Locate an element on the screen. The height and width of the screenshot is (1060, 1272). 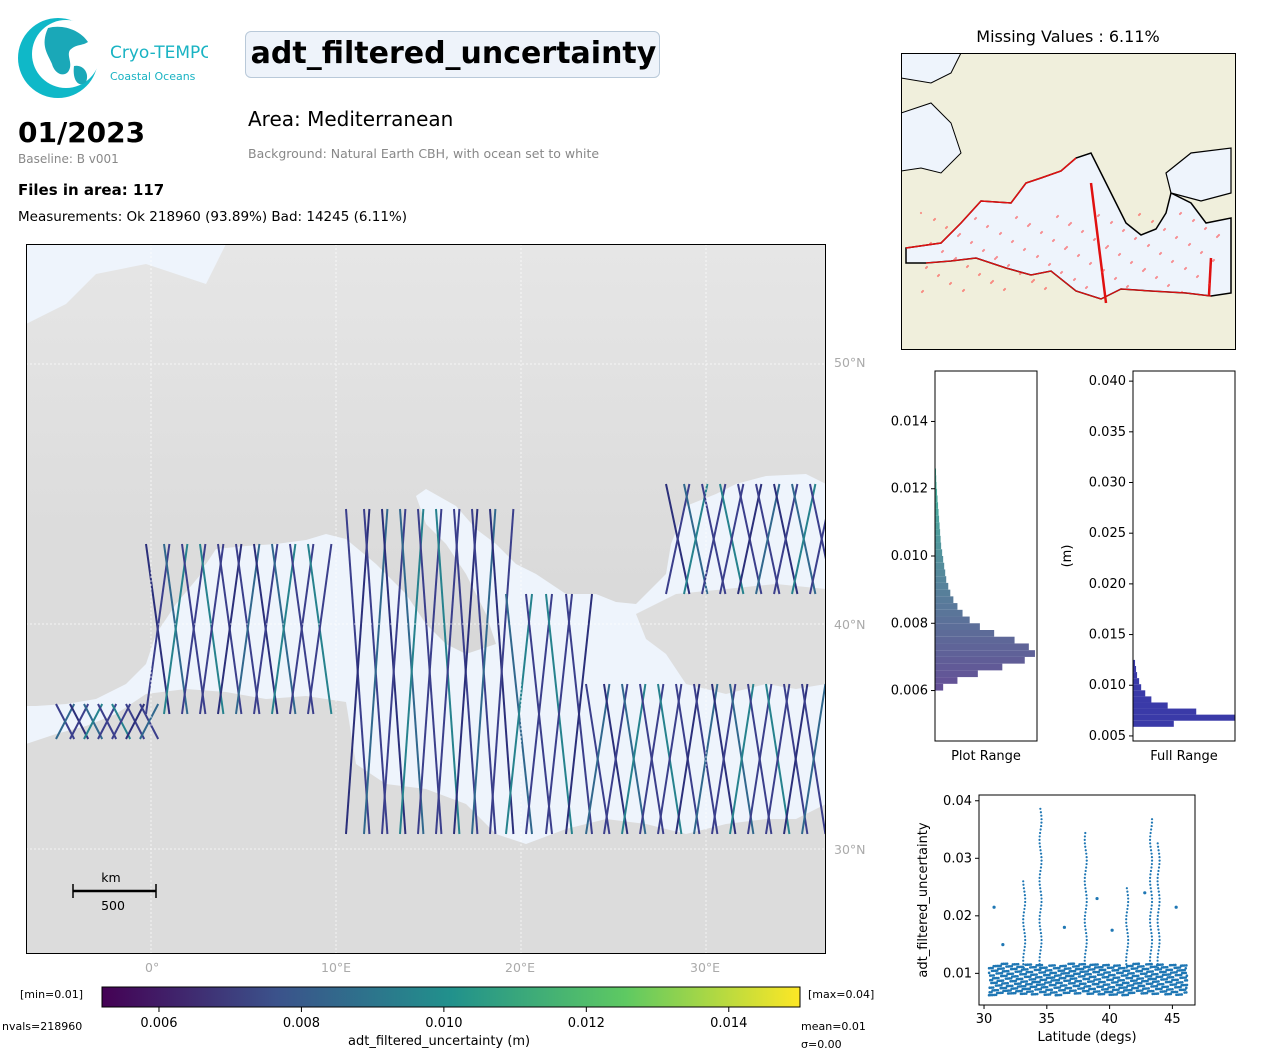
cryo-tempo-logo: Cryo-TEMPO Coastal Oceans is located at coordinates (113, 58).